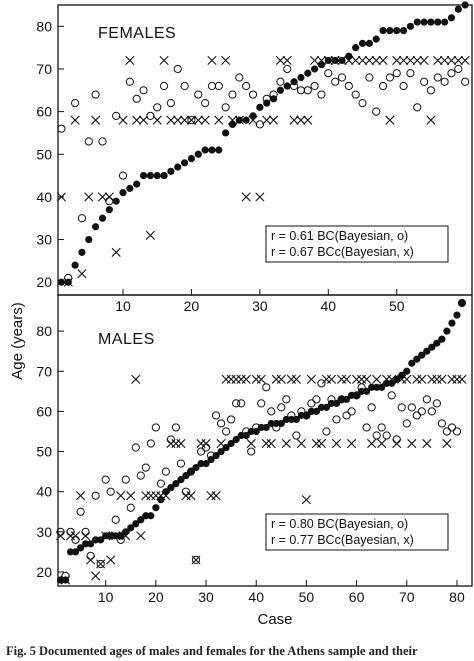 The width and height of the screenshot is (474, 661). What do you see at coordinates (156, 597) in the screenshot?
I see `males-xtick-label: 20` at bounding box center [156, 597].